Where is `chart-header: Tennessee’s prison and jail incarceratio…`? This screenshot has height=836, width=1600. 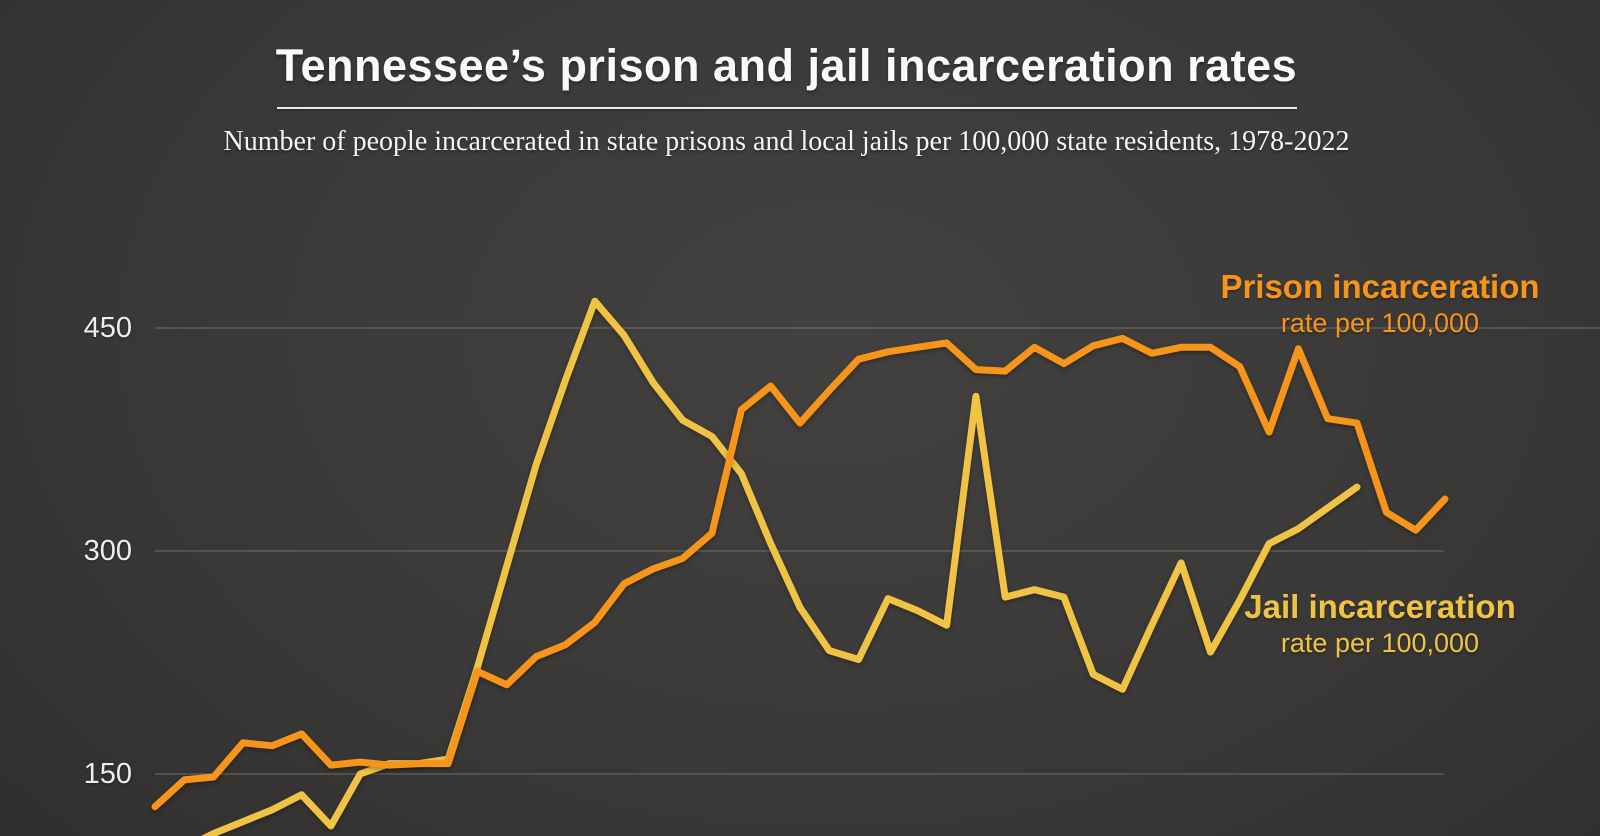 chart-header: Tennessee’s prison and jail incarceratio… is located at coordinates (786, 99).